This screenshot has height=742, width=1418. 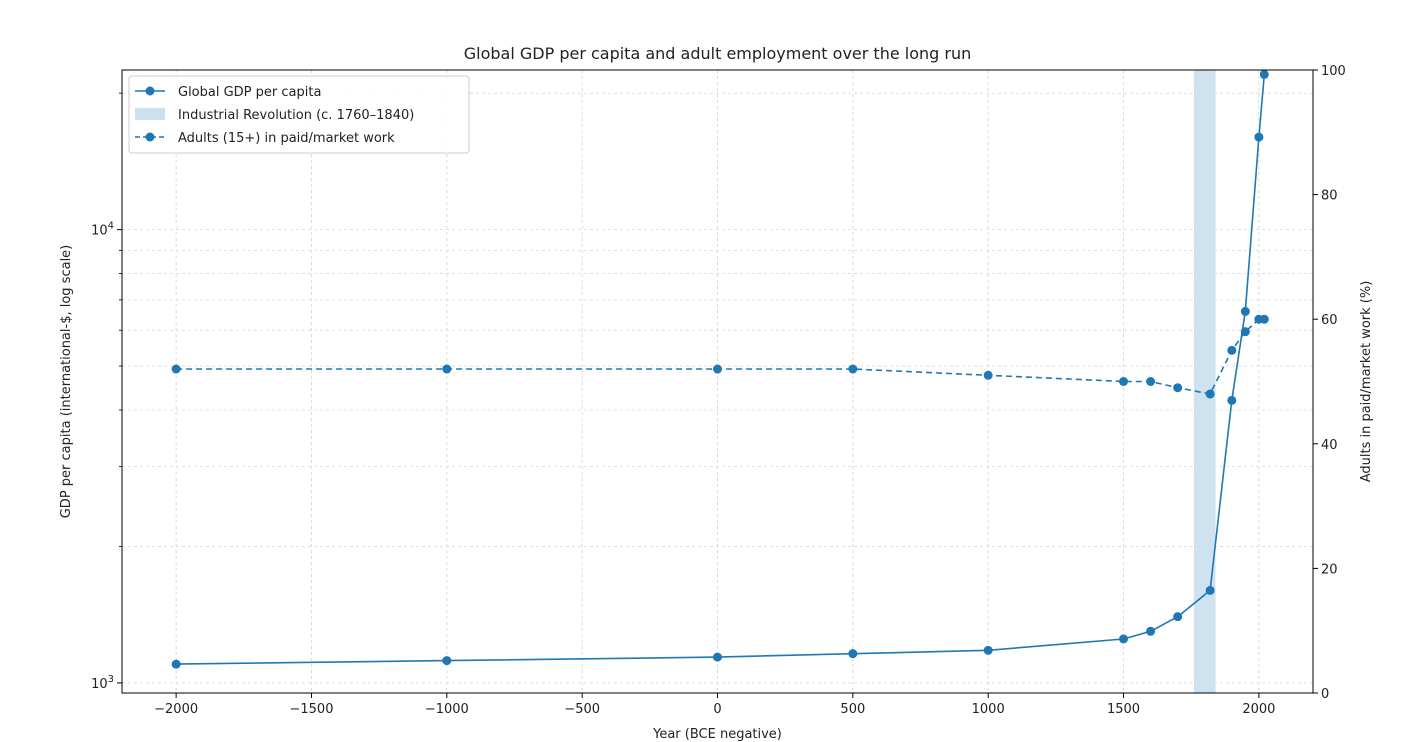 What do you see at coordinates (447, 709) in the screenshot?
I see `x-tick-label: −1000` at bounding box center [447, 709].